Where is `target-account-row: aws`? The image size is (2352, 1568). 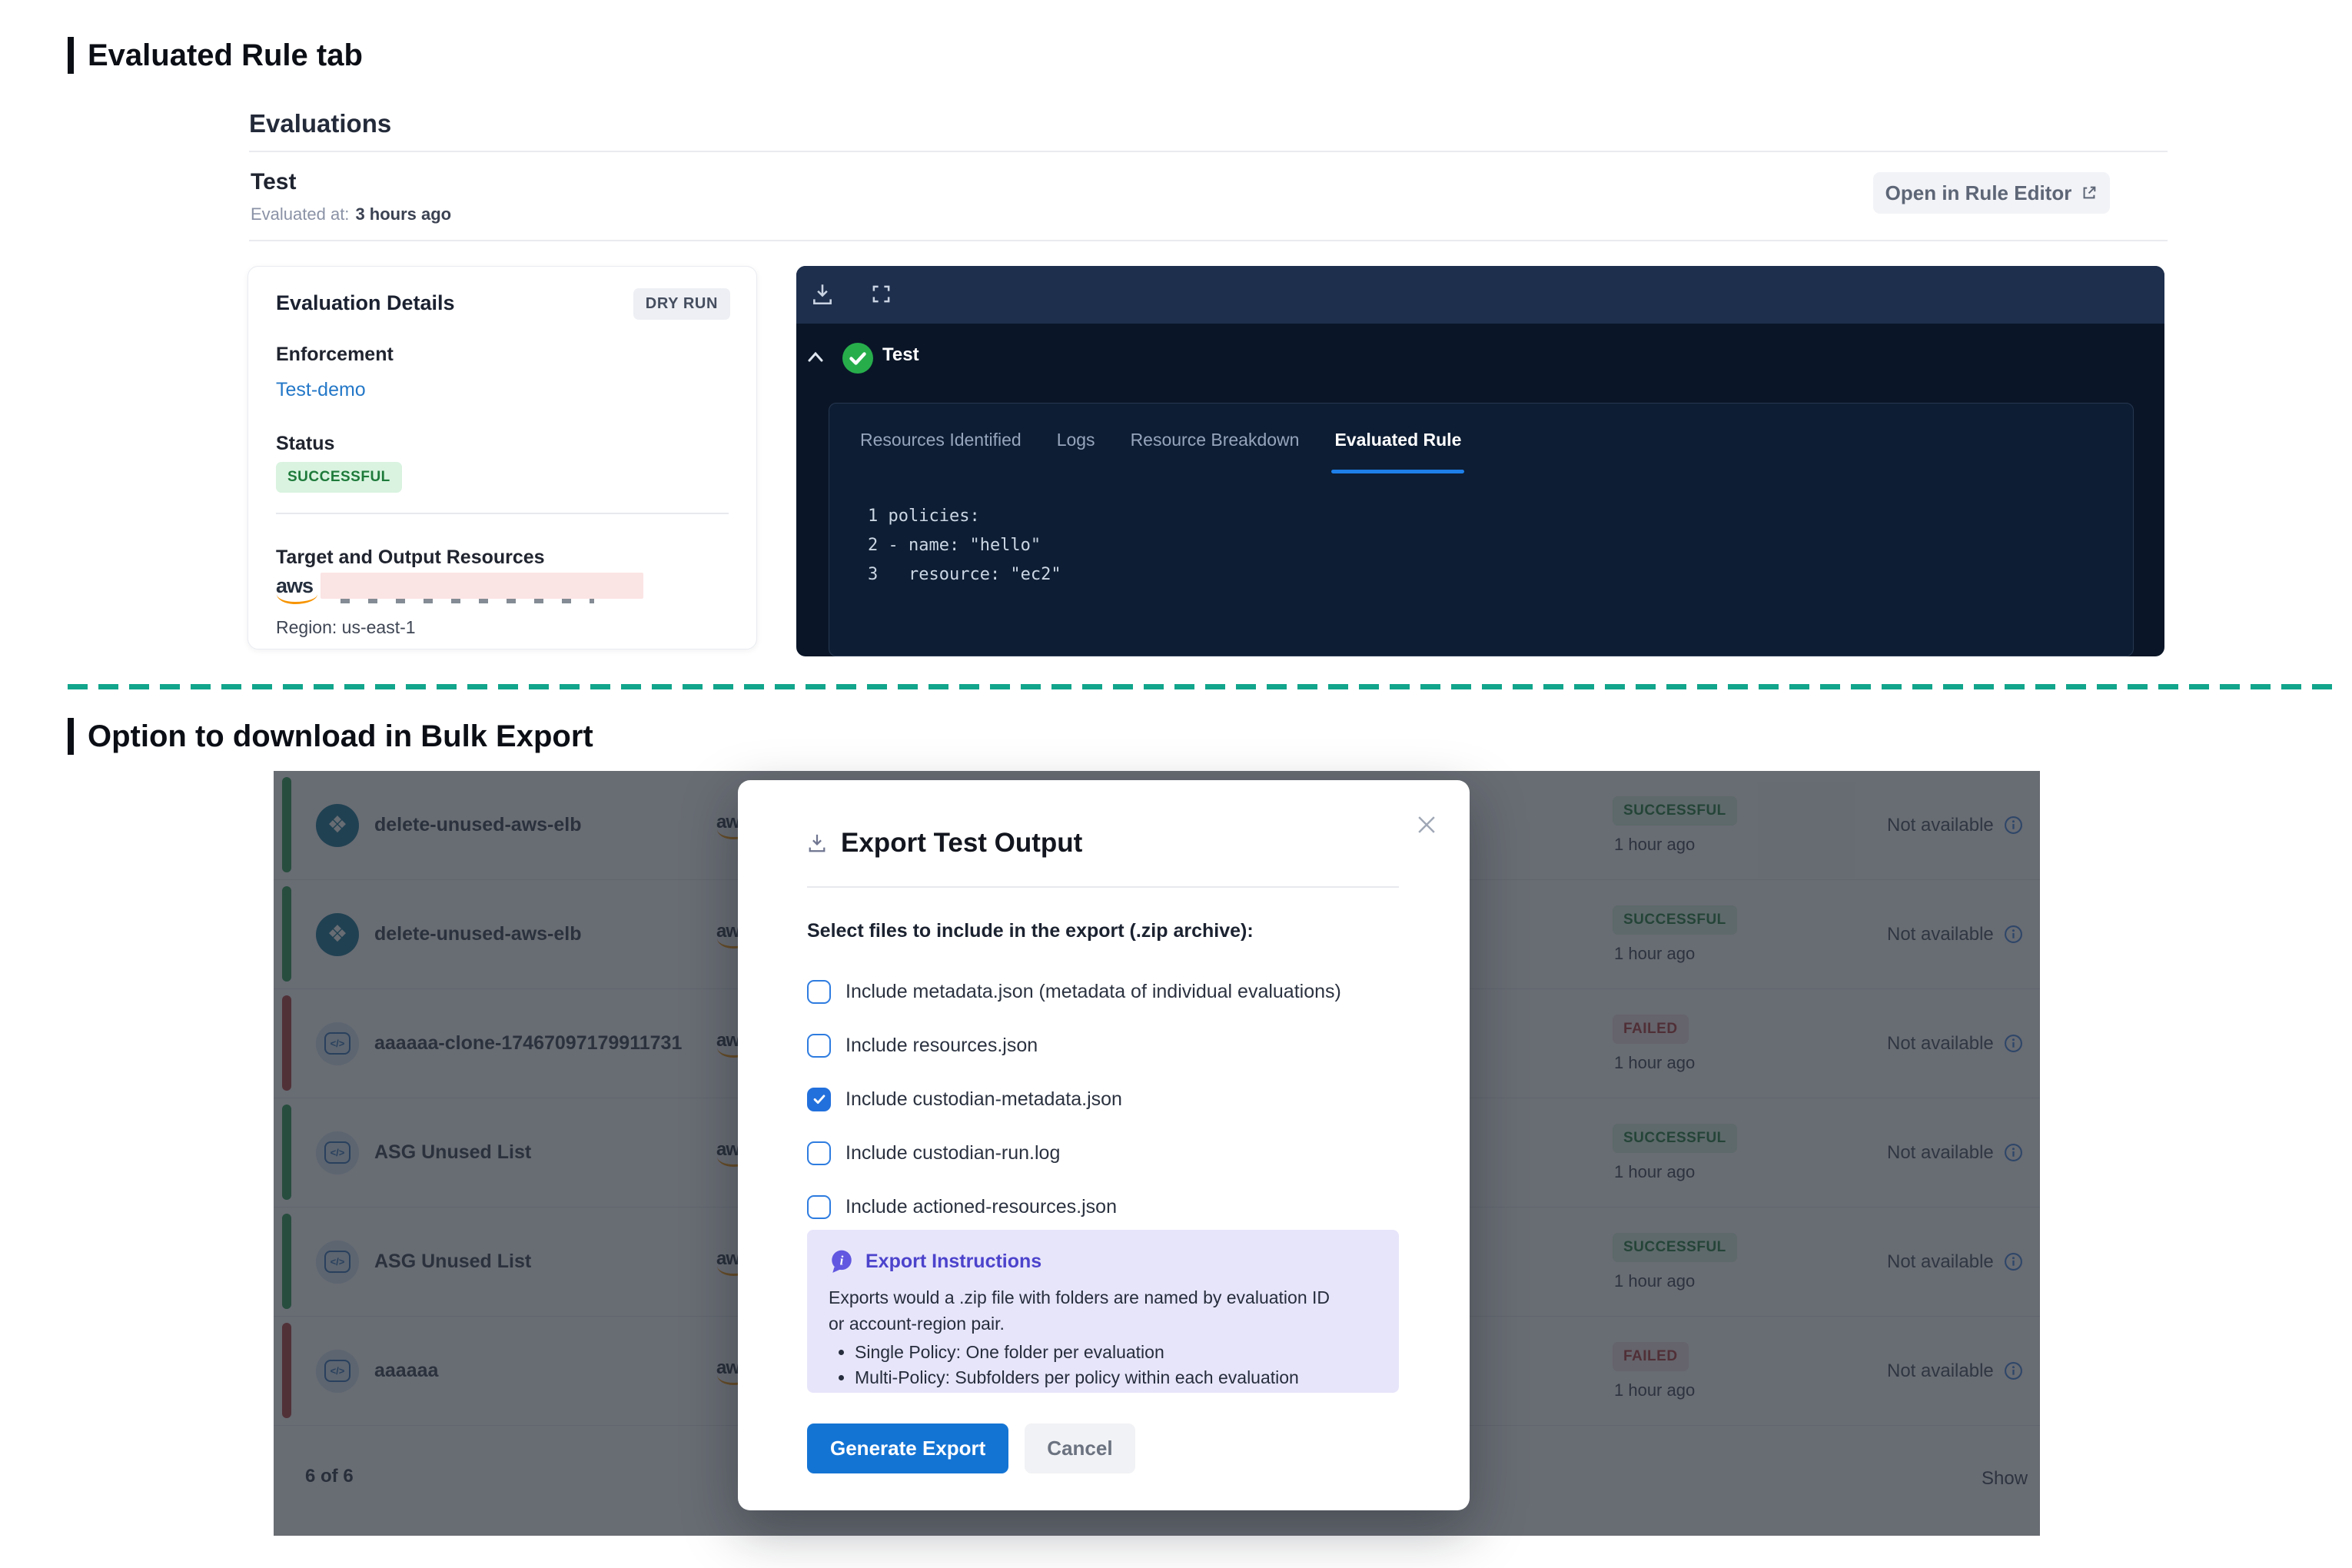 target-account-row: aws is located at coordinates (460, 588).